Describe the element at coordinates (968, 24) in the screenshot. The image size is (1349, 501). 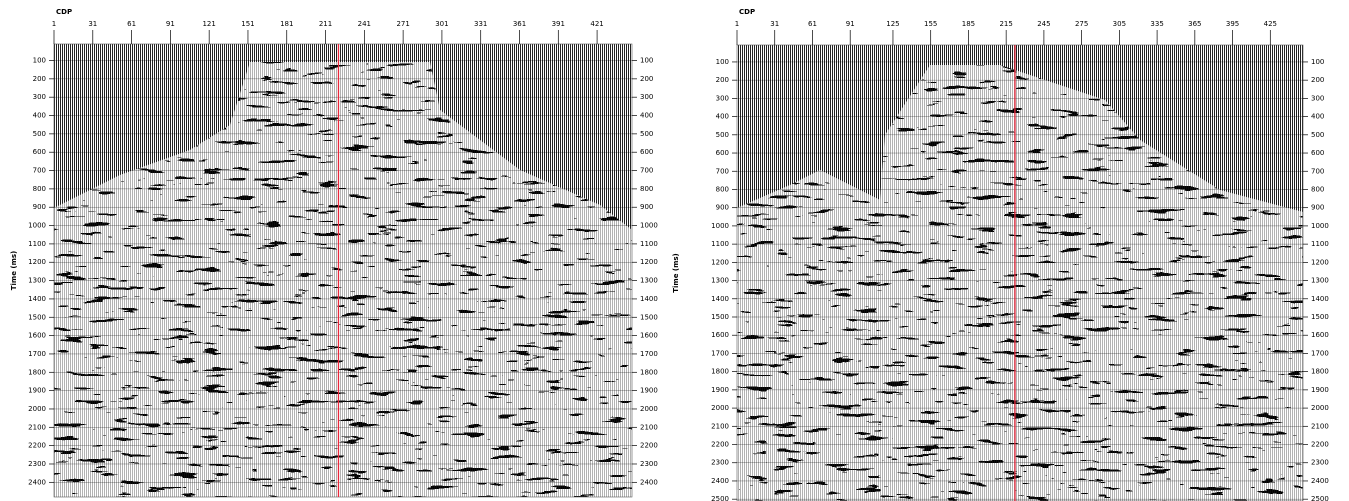
I see `x-tick-label: 185` at that location.